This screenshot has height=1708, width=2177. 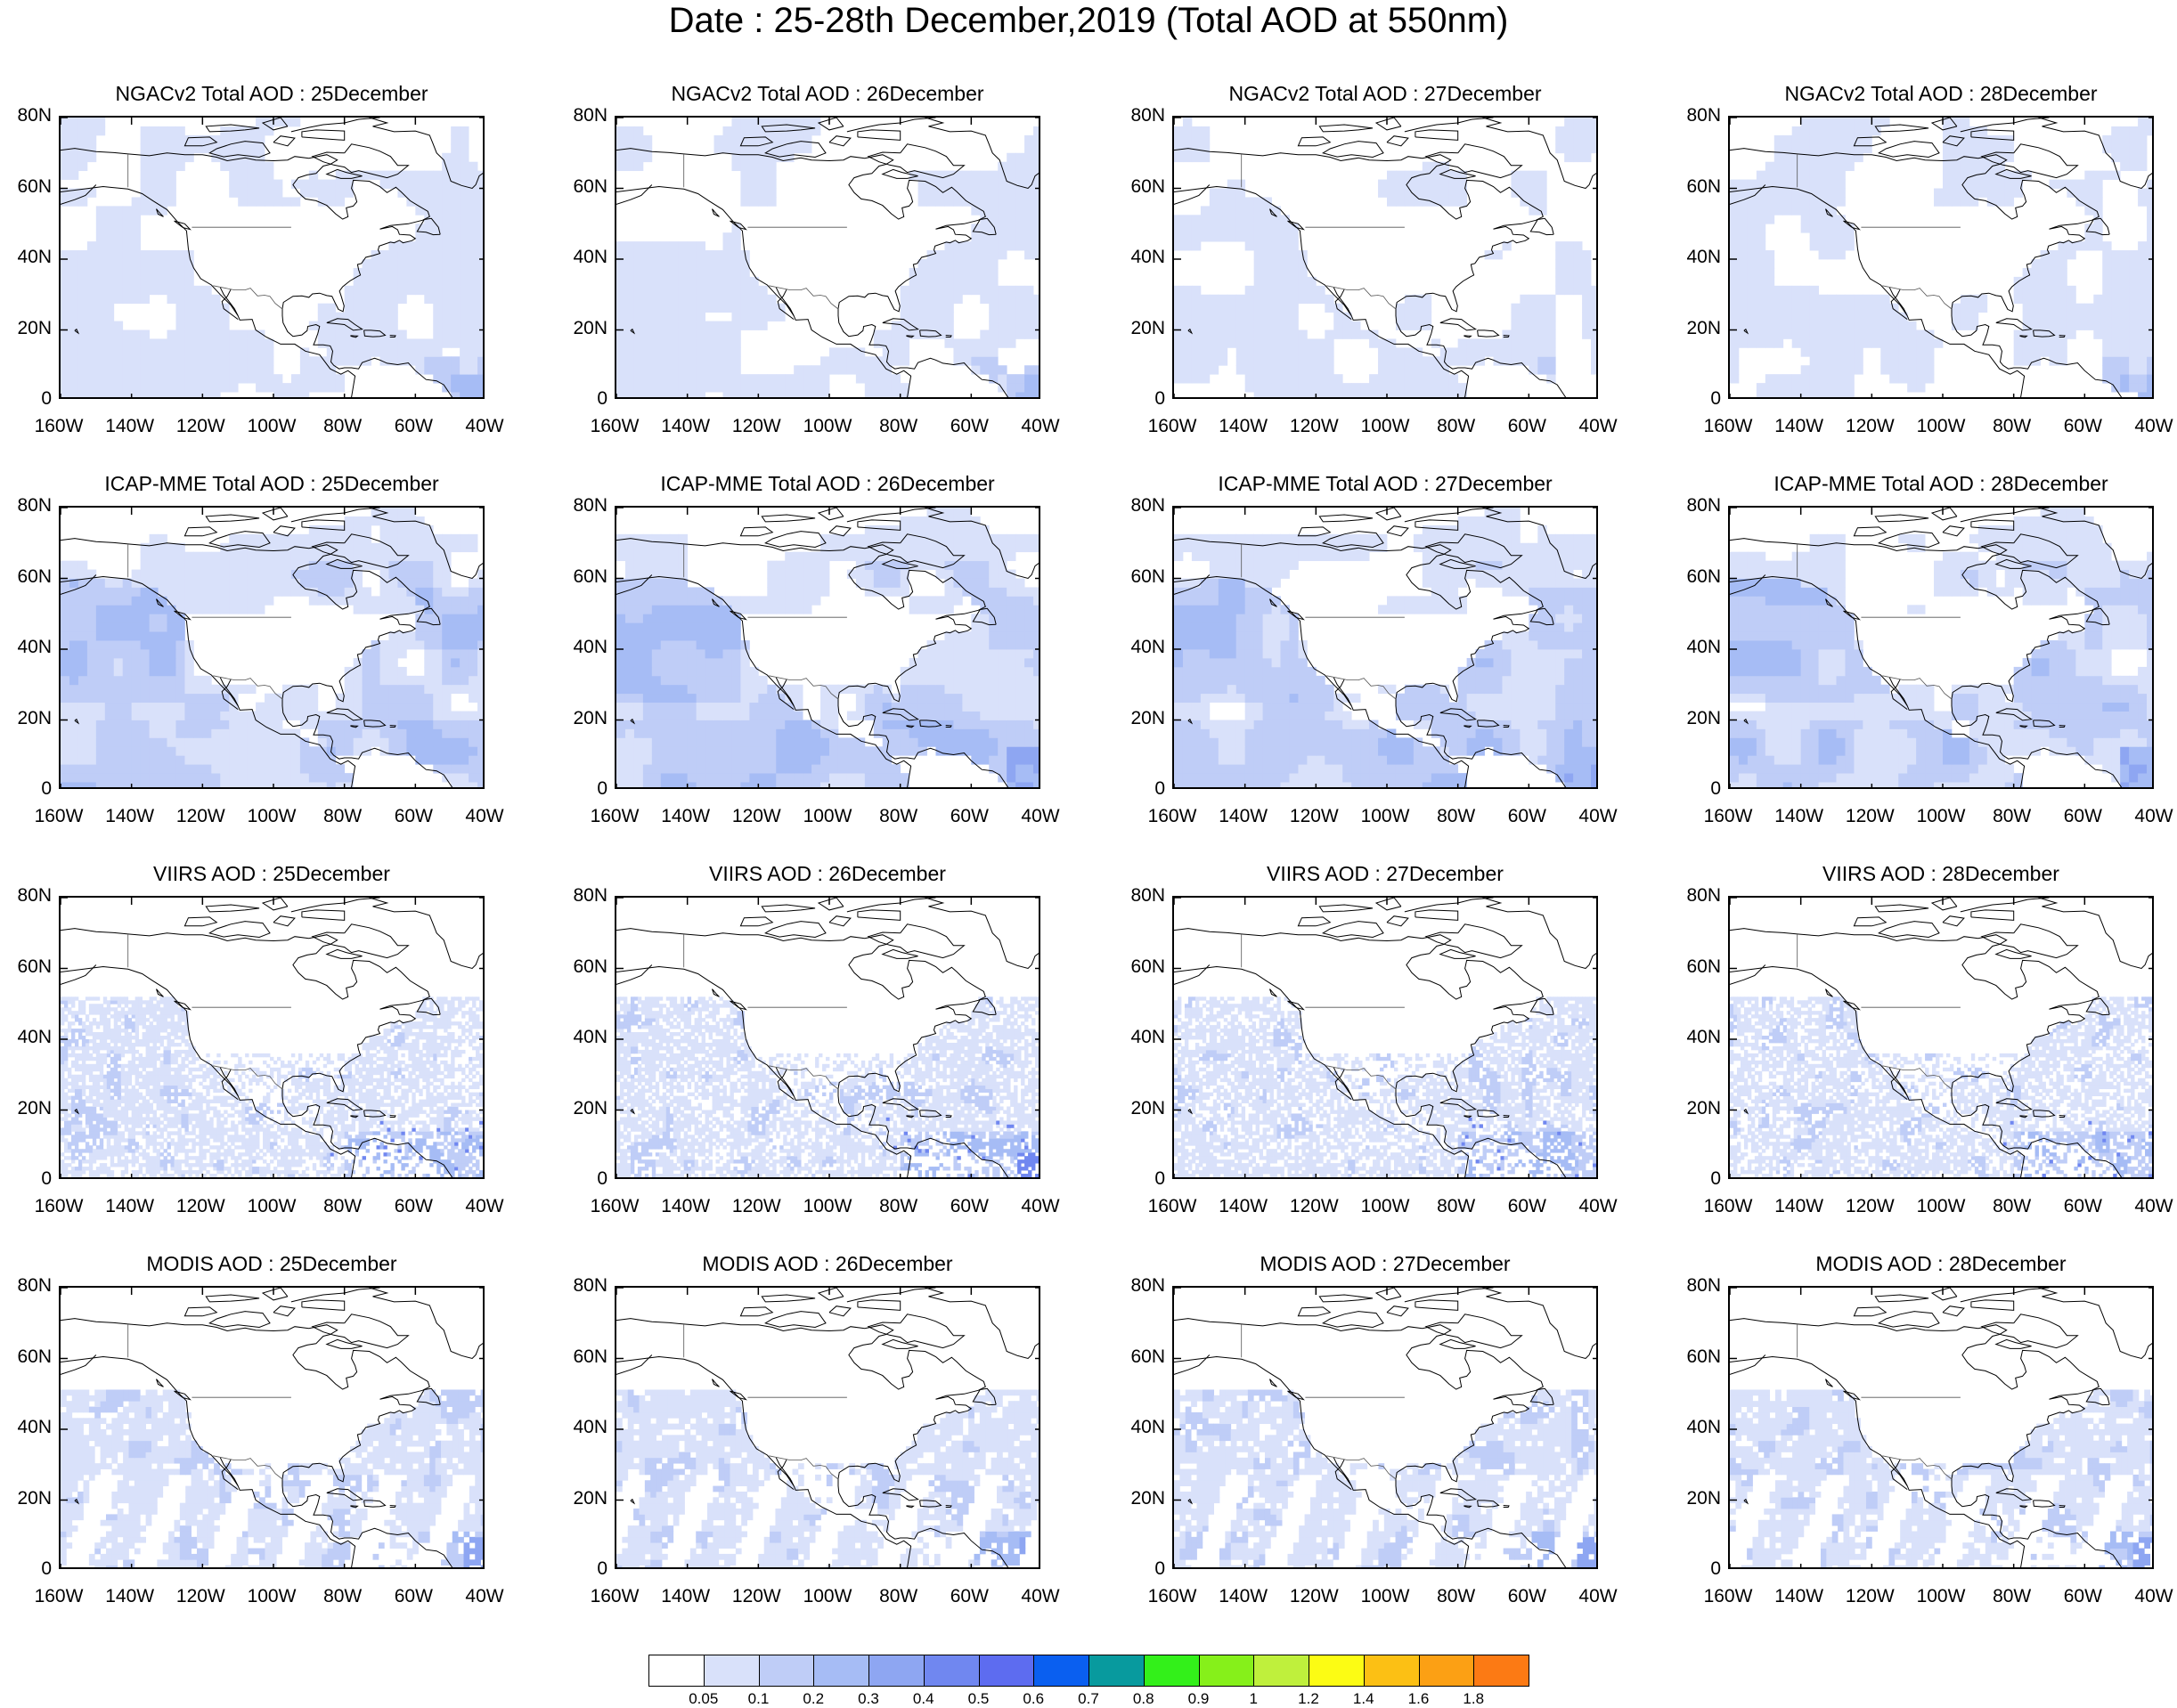 What do you see at coordinates (414, 817) in the screenshot?
I see `lon-tick-label: 60W` at bounding box center [414, 817].